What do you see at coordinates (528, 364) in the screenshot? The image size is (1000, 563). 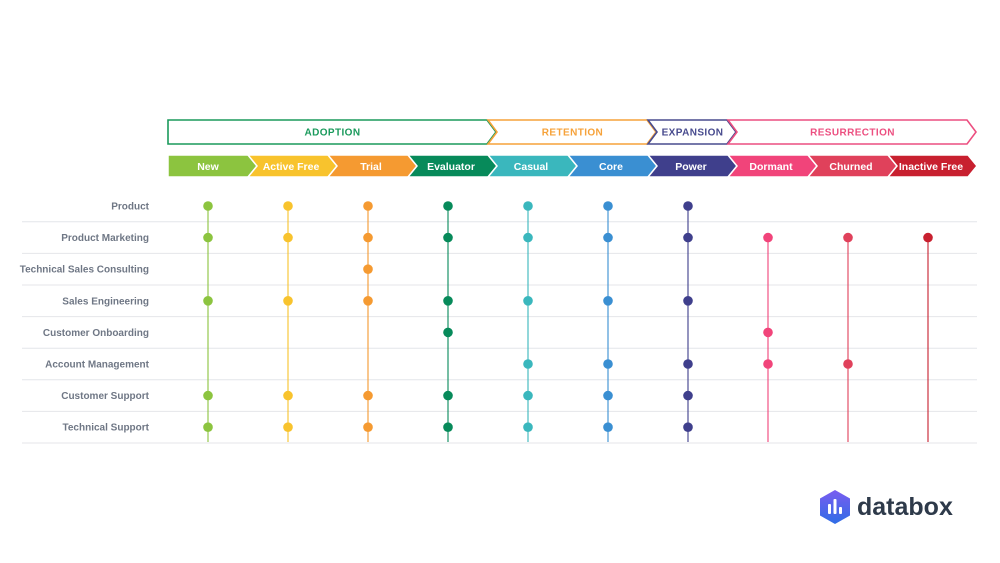 I see `dot-account-management-casual` at bounding box center [528, 364].